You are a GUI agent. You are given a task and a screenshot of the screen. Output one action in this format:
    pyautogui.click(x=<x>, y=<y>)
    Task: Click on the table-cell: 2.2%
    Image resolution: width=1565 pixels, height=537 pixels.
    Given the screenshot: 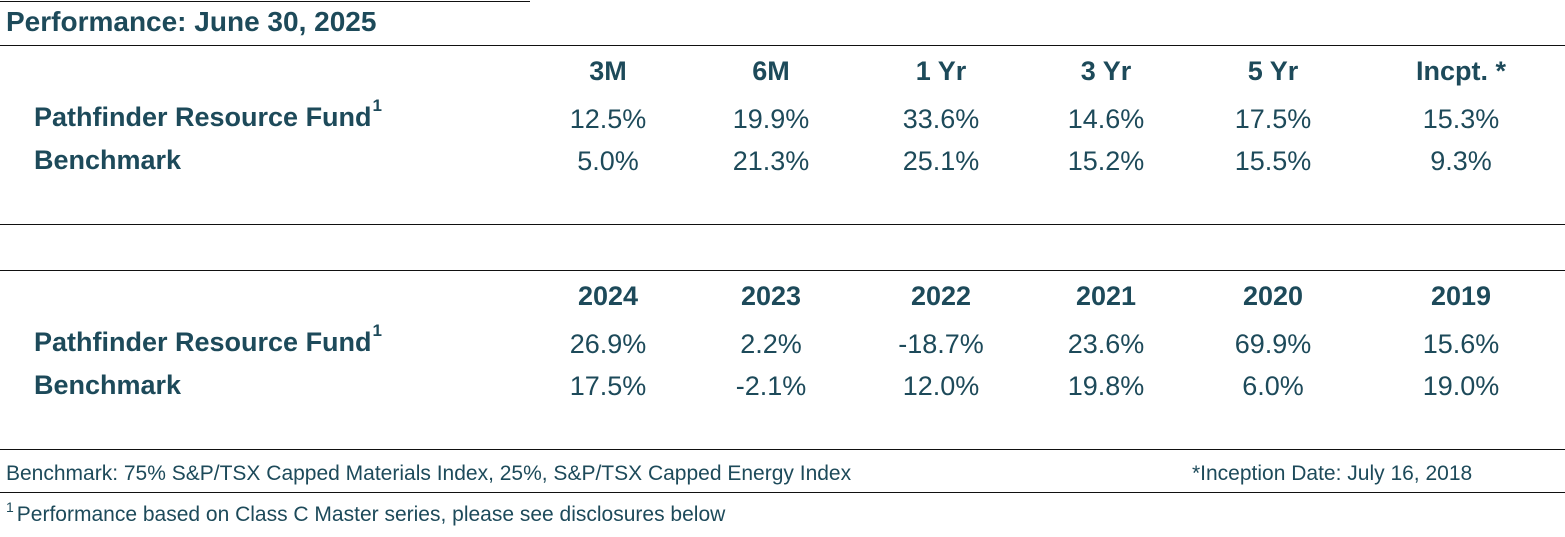 What is the action you would take?
    pyautogui.click(x=771, y=344)
    